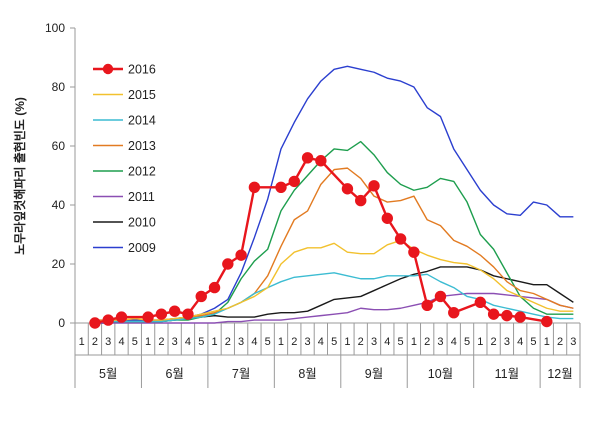 The width and height of the screenshot is (601, 434). I want to click on legend-item-2014: 2014, so click(124, 121).